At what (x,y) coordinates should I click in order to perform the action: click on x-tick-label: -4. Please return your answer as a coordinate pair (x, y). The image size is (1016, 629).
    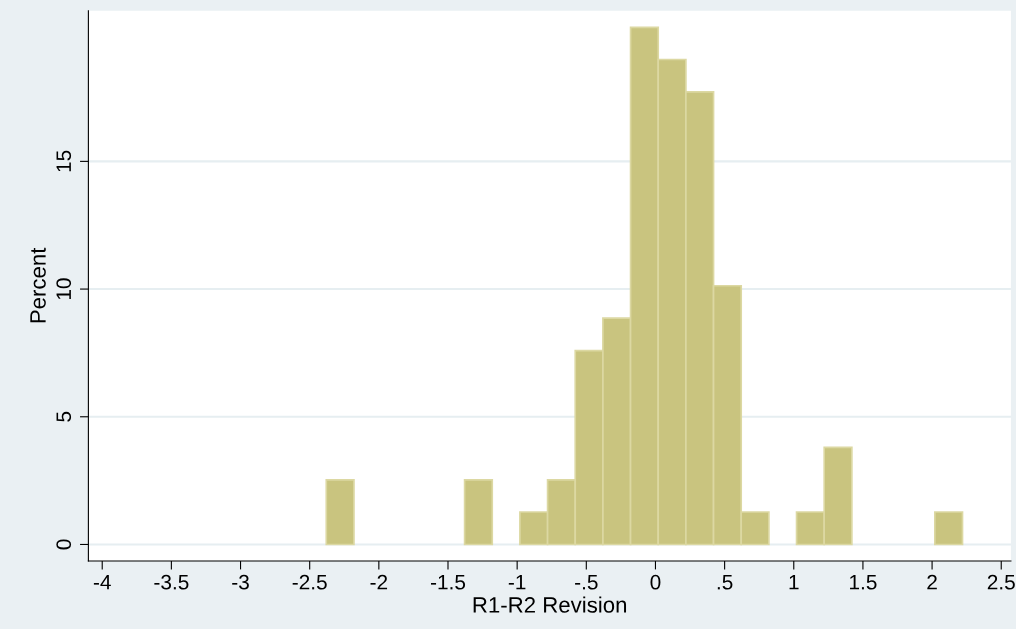
    Looking at the image, I should click on (102, 582).